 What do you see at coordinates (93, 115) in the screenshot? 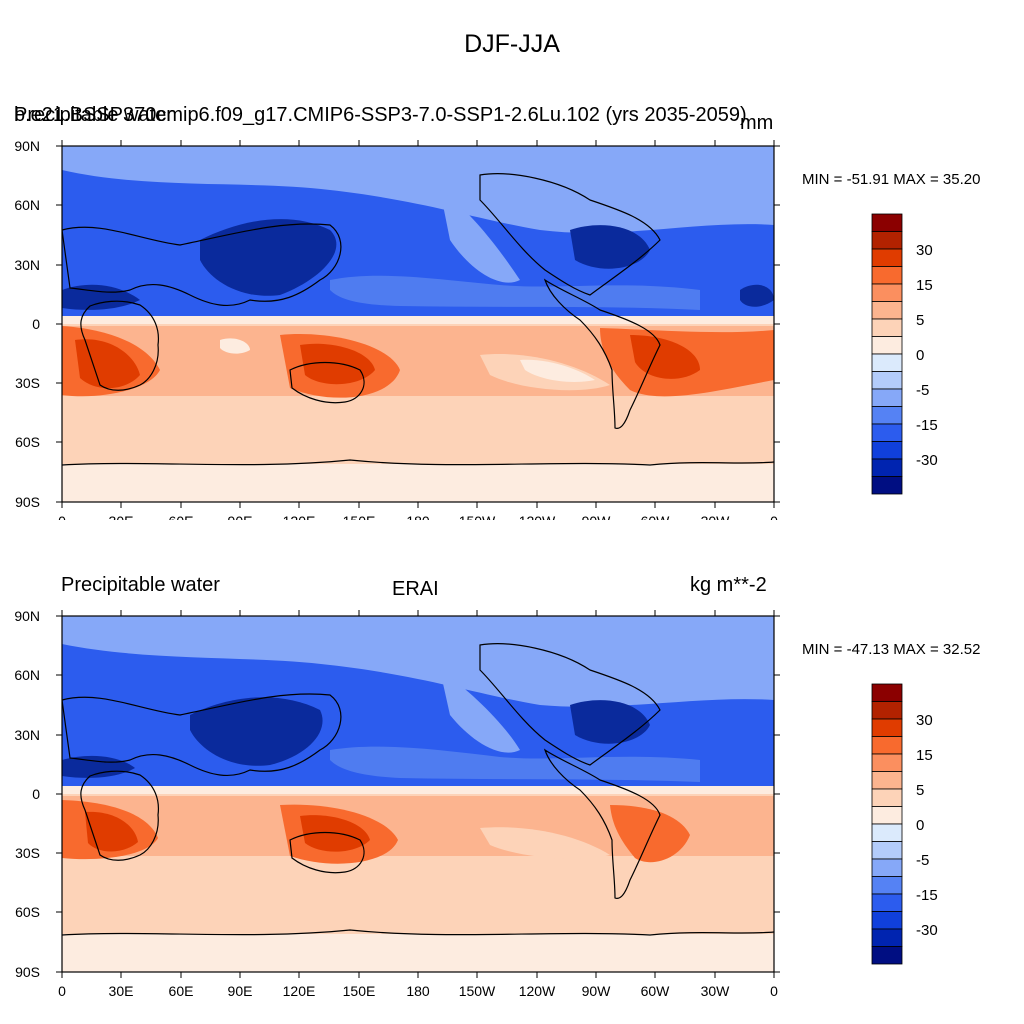
I see `panel-1-left-title: Precipitable water` at bounding box center [93, 115].